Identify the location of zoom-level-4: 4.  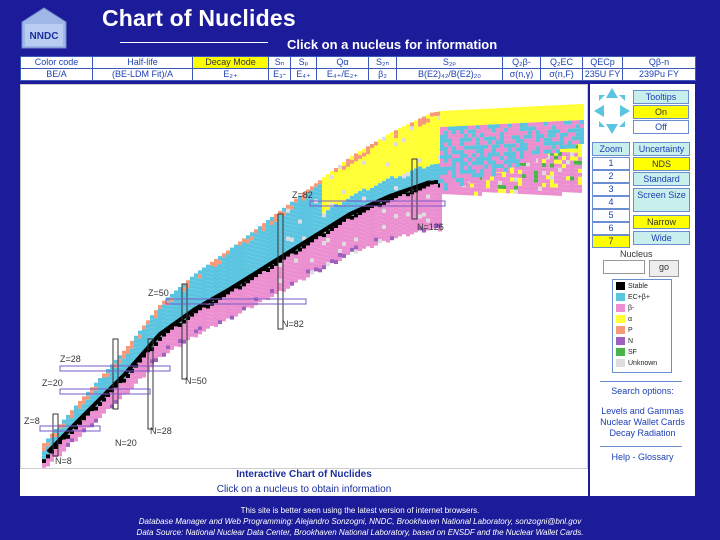
(611, 202).